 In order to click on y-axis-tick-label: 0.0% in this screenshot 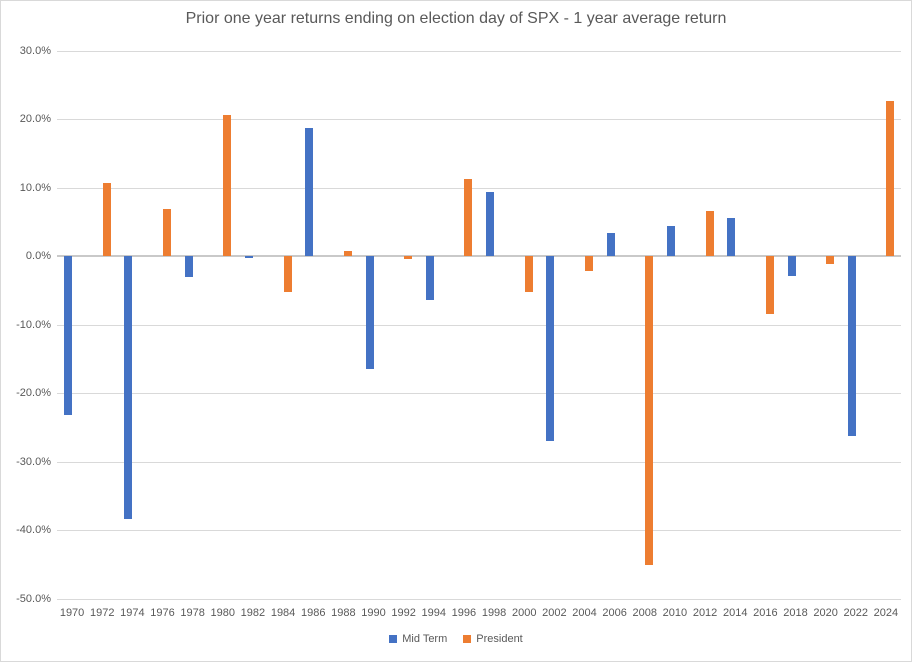, I will do `click(38, 256)`.